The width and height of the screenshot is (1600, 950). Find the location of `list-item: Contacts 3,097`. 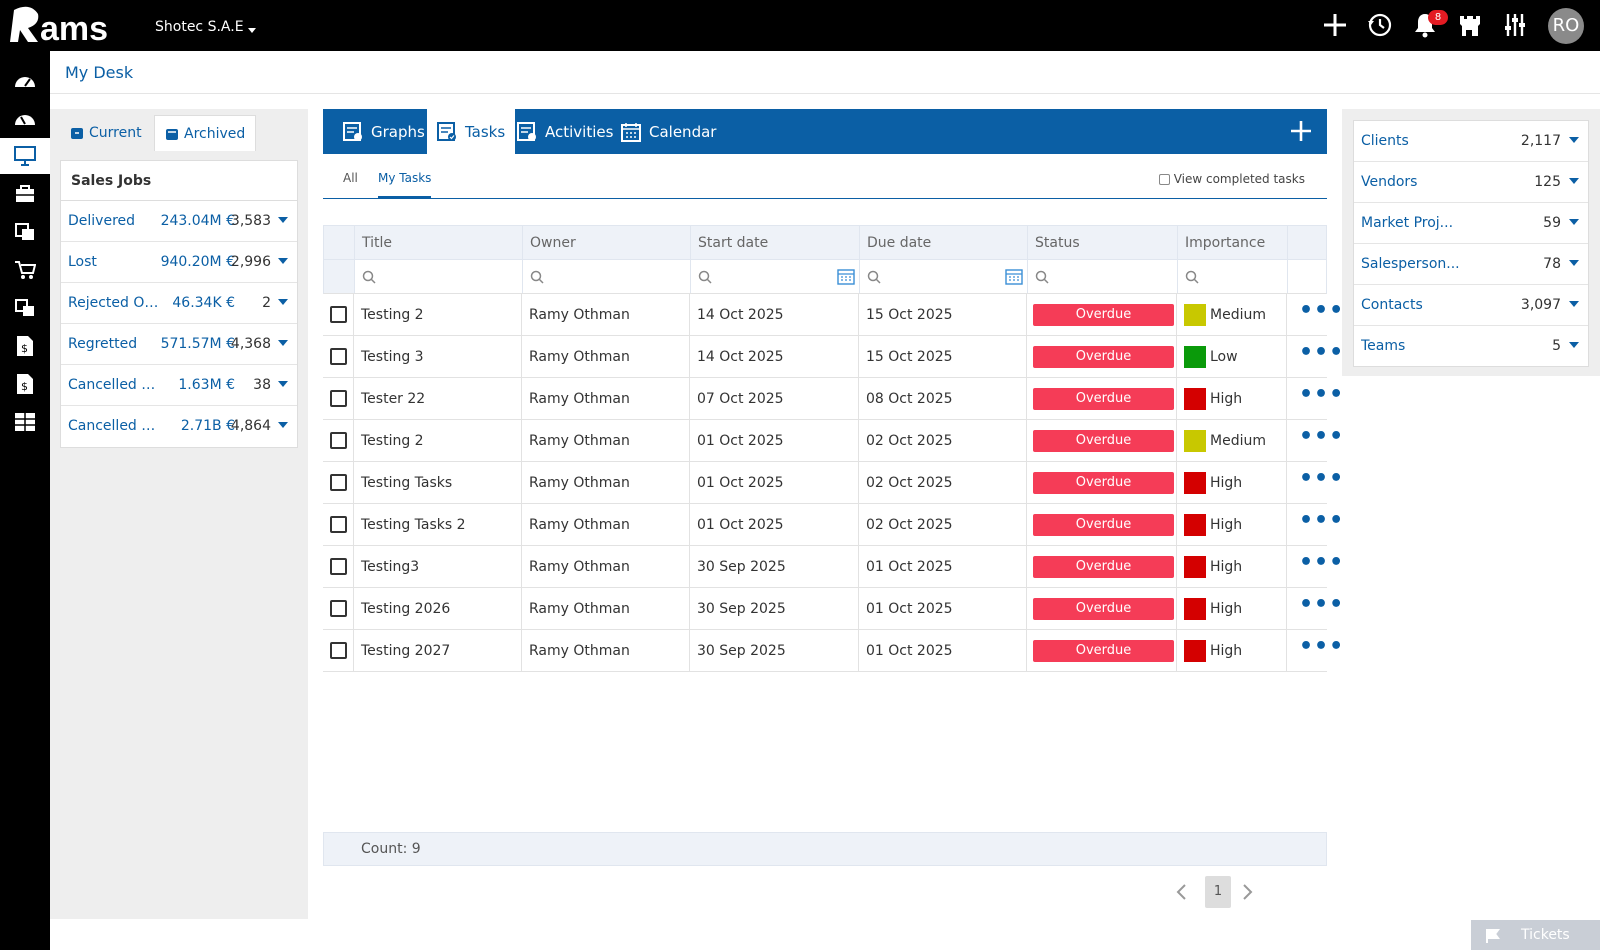

list-item: Contacts 3,097 is located at coordinates (1471, 305).